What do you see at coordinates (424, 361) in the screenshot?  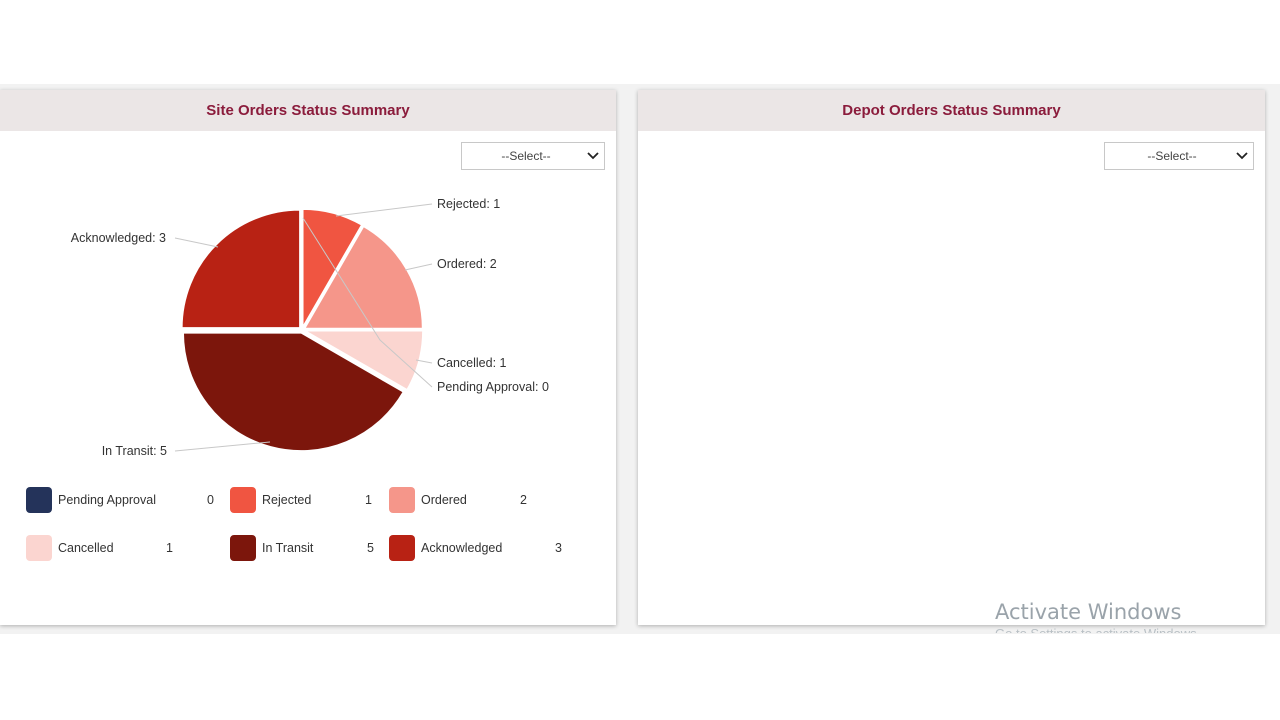 I see `leader-line-cancelled` at bounding box center [424, 361].